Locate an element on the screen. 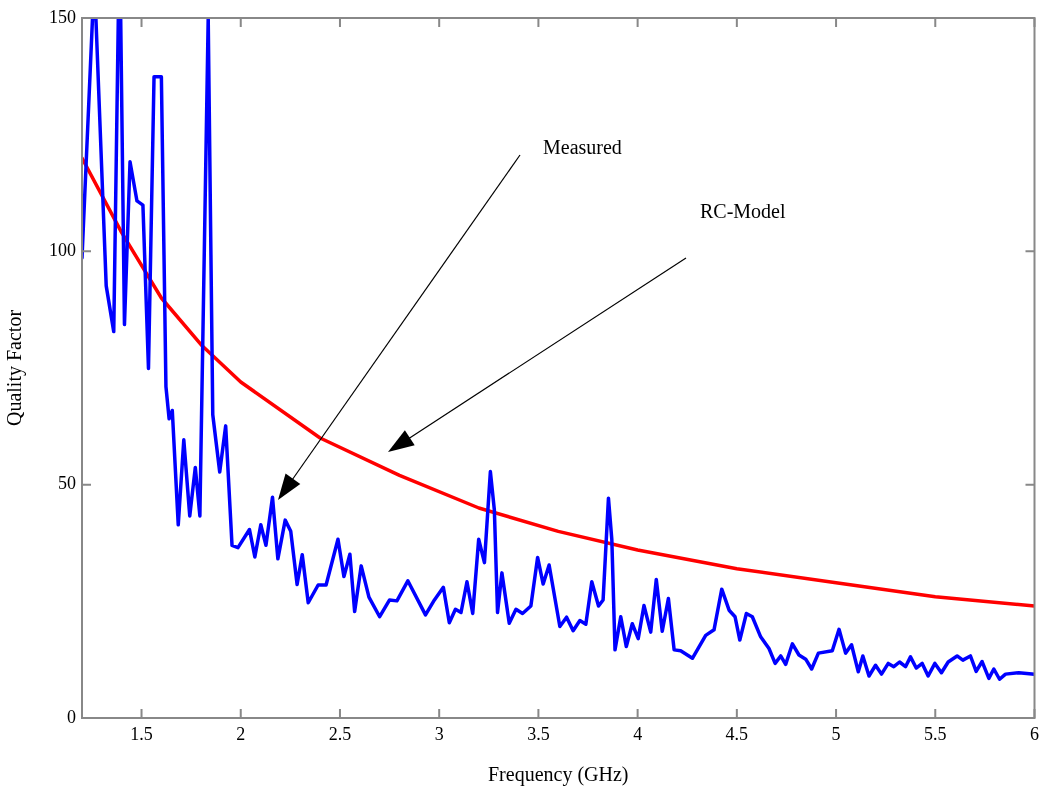  annotation: Measured is located at coordinates (582, 147).